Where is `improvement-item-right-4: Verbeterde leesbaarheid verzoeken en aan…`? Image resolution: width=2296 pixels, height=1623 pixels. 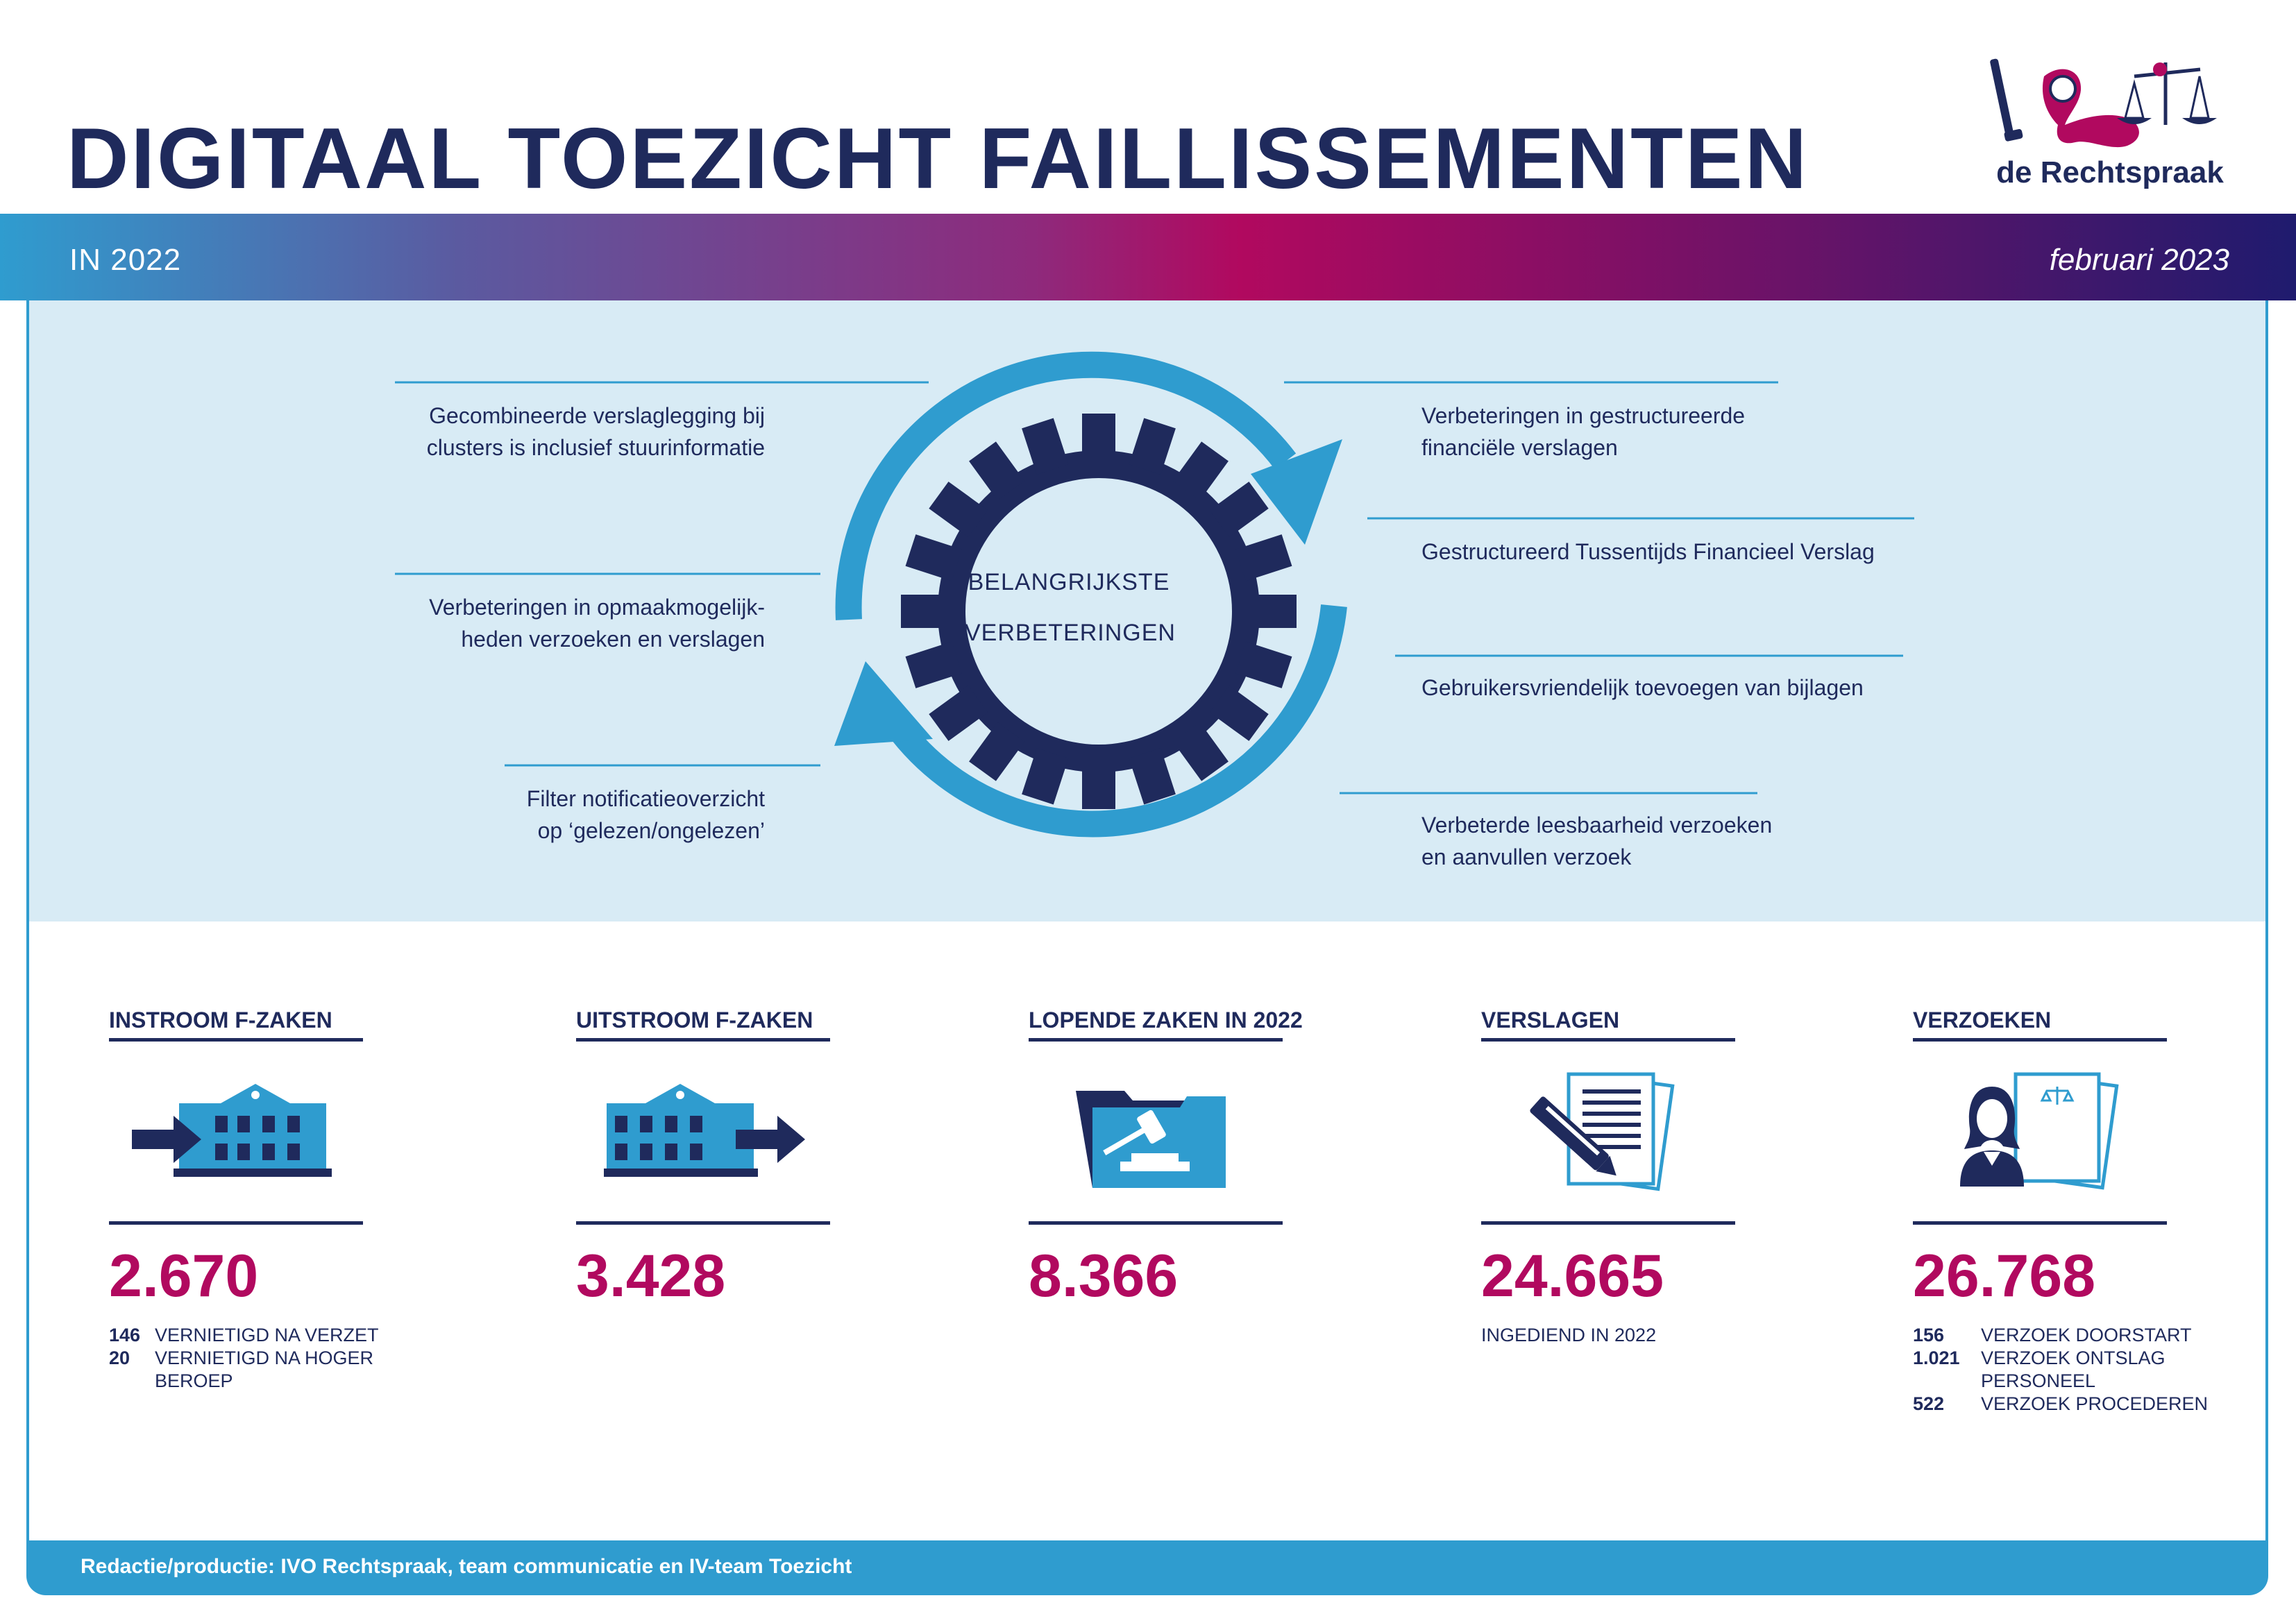
improvement-item-right-4: Verbeterde leesbaarheid verzoeken en aan… is located at coordinates (1597, 841).